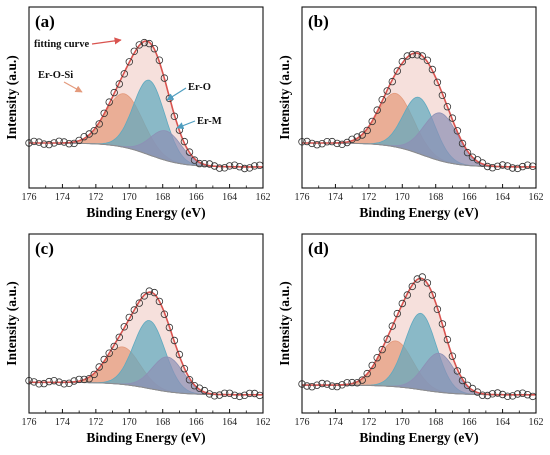  What do you see at coordinates (402, 197) in the screenshot?
I see `x-tick-label: 170` at bounding box center [402, 197].